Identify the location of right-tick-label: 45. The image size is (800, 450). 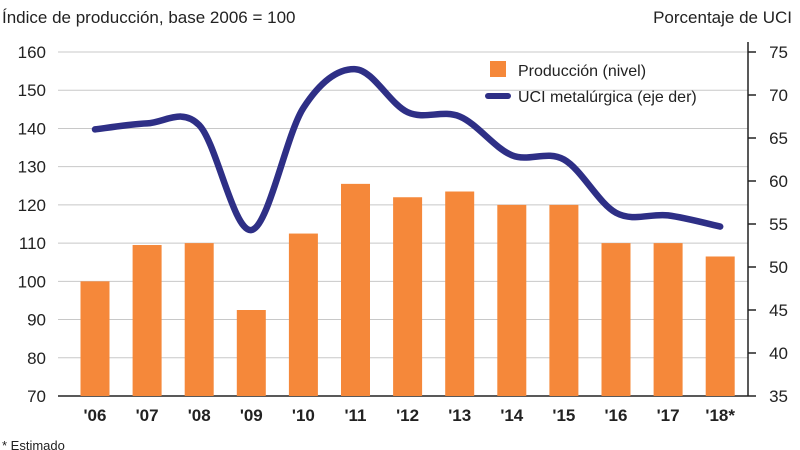
(778, 310).